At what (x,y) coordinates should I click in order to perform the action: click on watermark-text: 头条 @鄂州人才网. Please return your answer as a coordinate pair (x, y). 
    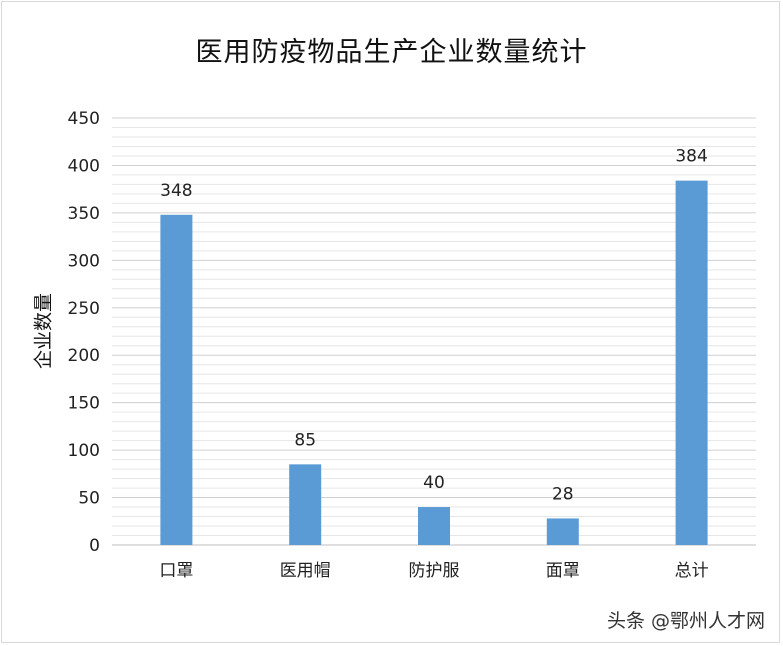
    Looking at the image, I should click on (685, 621).